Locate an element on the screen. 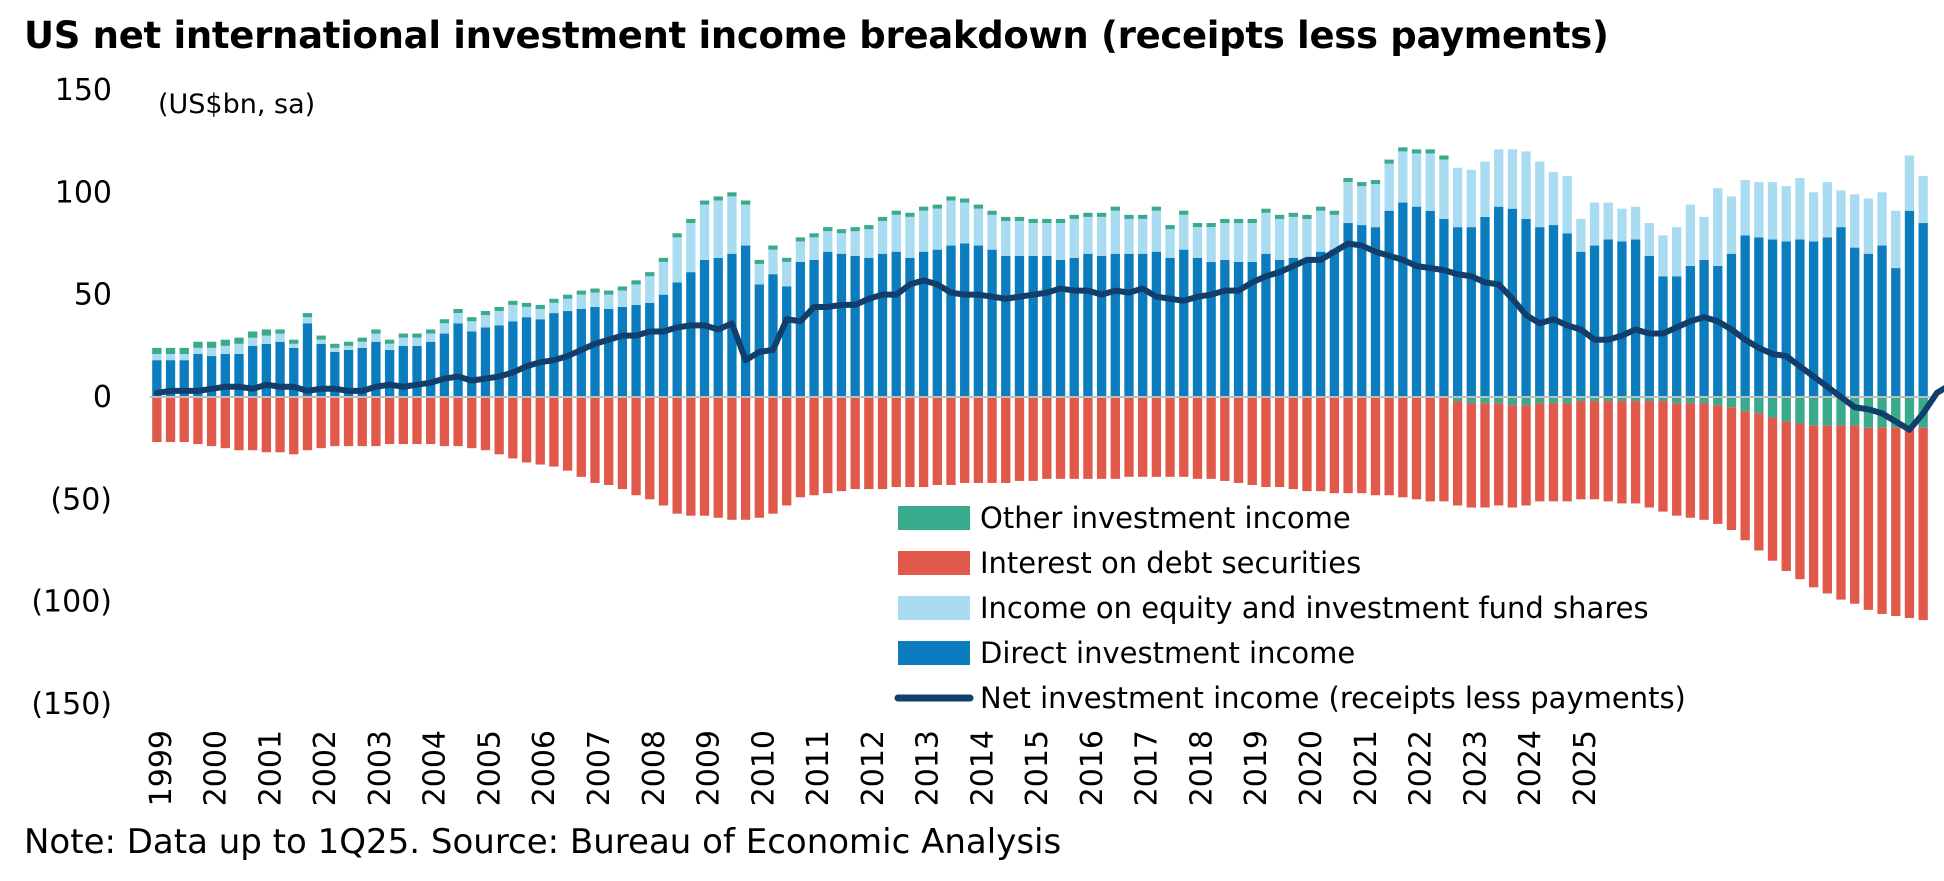  y-tick-label: 150 is located at coordinates (83, 90).